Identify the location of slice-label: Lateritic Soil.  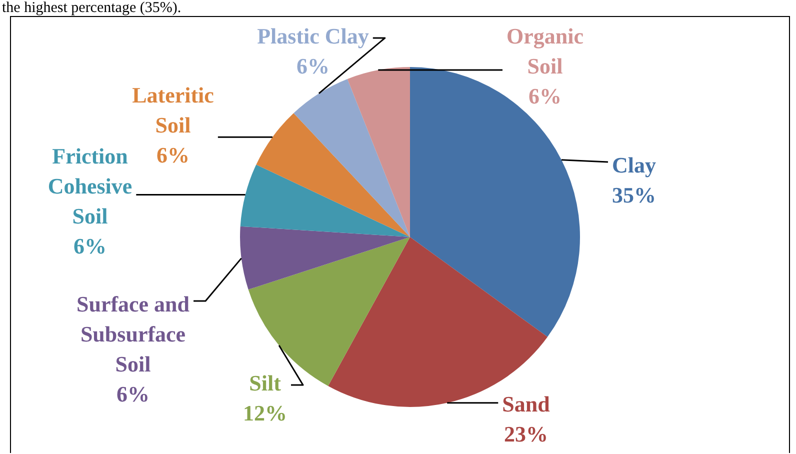
(173, 110).